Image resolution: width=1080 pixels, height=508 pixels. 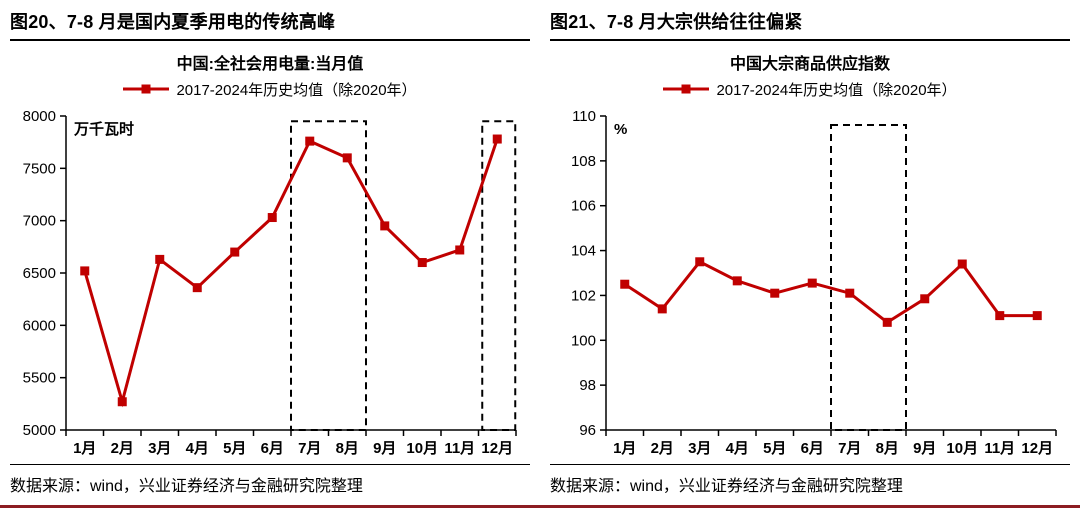 What do you see at coordinates (584, 116) in the screenshot?
I see `svg-text: 110` at bounding box center [584, 116].